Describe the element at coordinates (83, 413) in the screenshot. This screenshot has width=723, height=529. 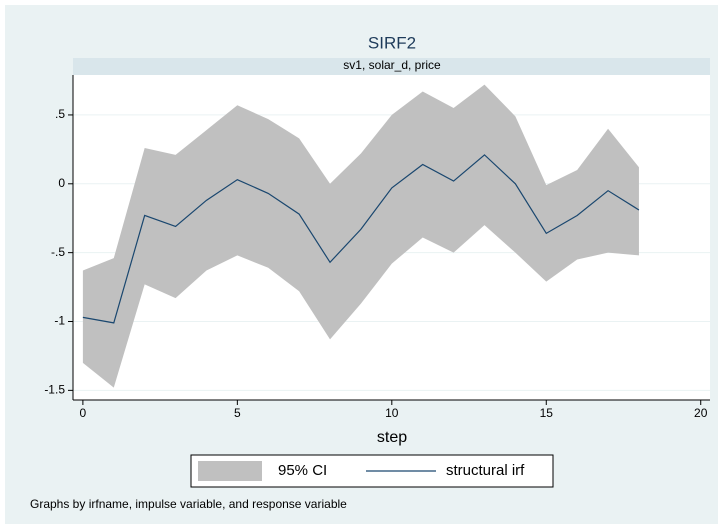
I see `x-tick-label: 0` at that location.